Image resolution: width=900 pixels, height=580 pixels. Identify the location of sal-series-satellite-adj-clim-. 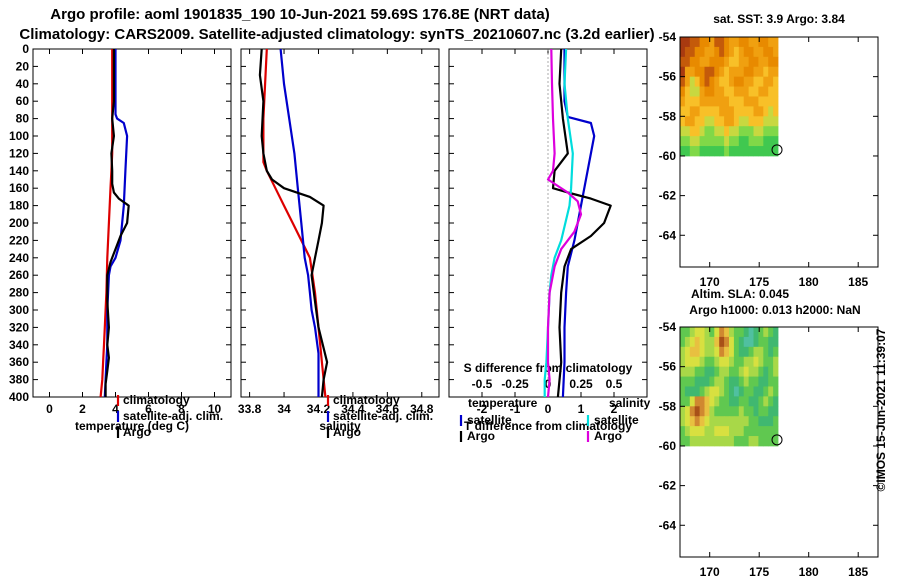
(299, 222).